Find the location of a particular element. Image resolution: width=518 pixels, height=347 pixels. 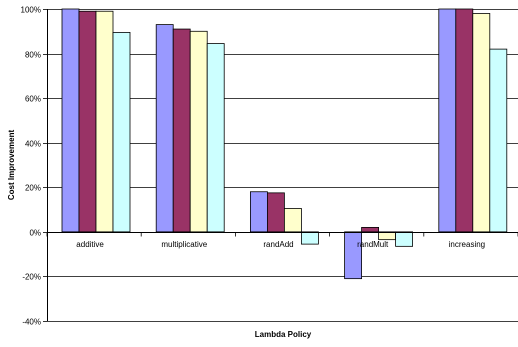

y-axis-title: Cost Improvement is located at coordinates (11, 165).